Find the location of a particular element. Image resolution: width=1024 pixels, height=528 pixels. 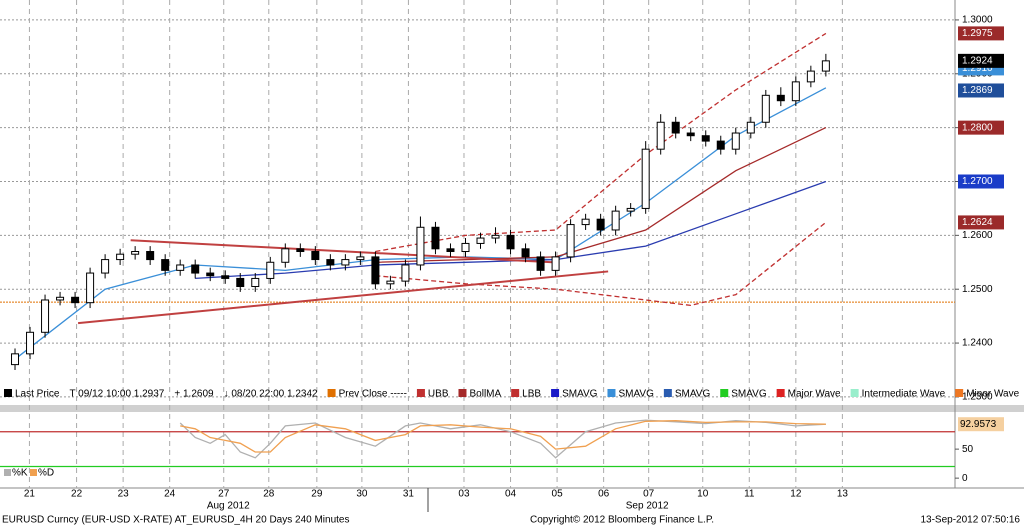

legend-label: %D is located at coordinates (46, 473).